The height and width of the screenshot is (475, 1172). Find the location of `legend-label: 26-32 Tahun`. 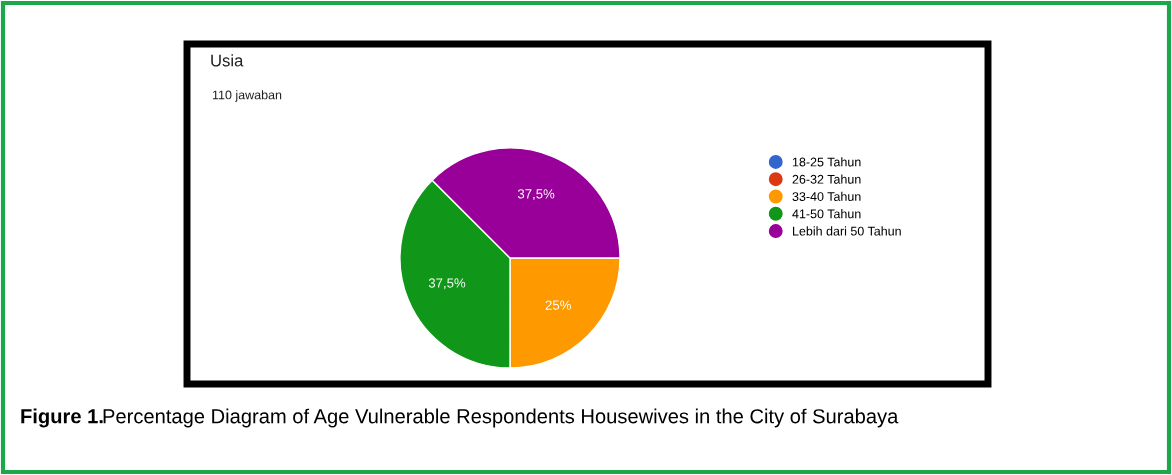

legend-label: 26-32 Tahun is located at coordinates (826, 179).